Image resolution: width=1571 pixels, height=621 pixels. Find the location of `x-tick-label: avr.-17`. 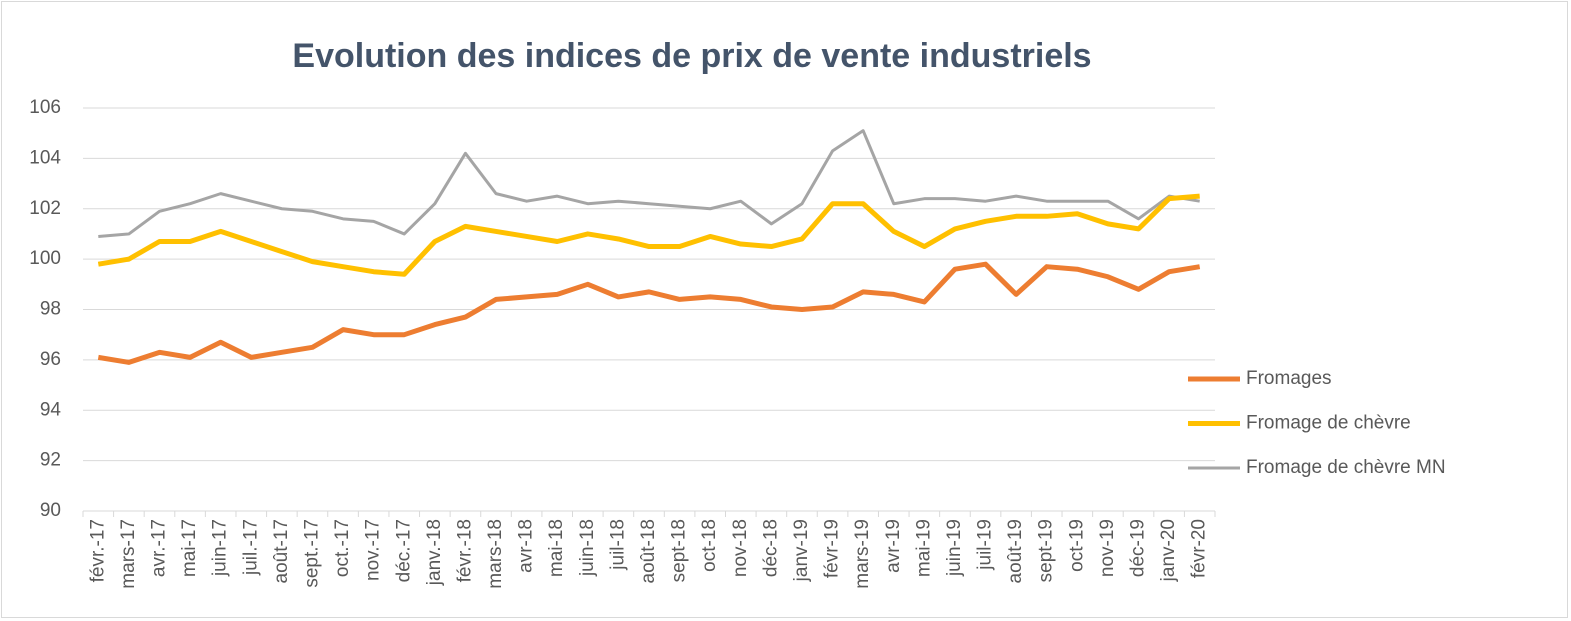

x-tick-label: avr.-17 is located at coordinates (159, 548).